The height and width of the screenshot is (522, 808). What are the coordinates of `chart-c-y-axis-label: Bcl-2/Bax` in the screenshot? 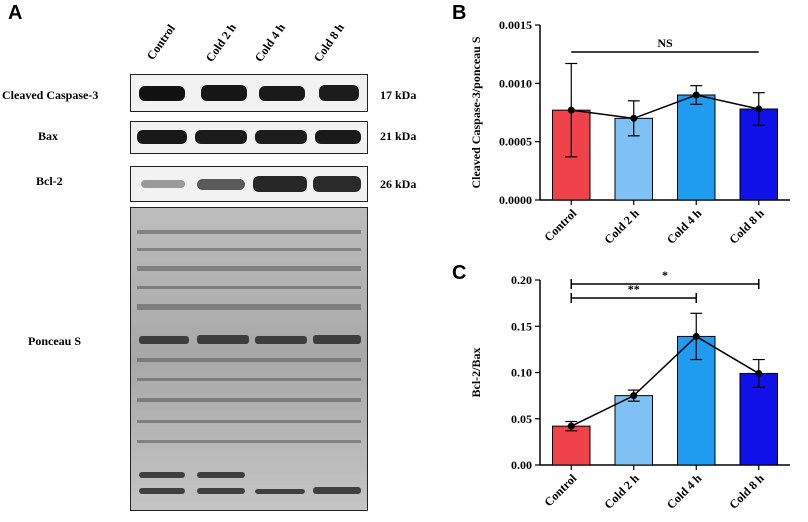 It's located at (476, 373).